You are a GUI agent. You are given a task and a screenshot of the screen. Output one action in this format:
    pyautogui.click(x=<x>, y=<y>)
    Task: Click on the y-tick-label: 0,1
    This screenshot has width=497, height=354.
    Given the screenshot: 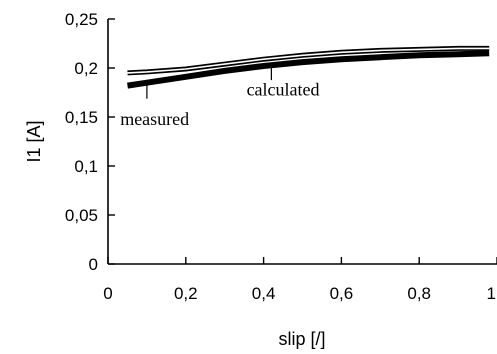 What is the action you would take?
    pyautogui.click(x=86, y=166)
    